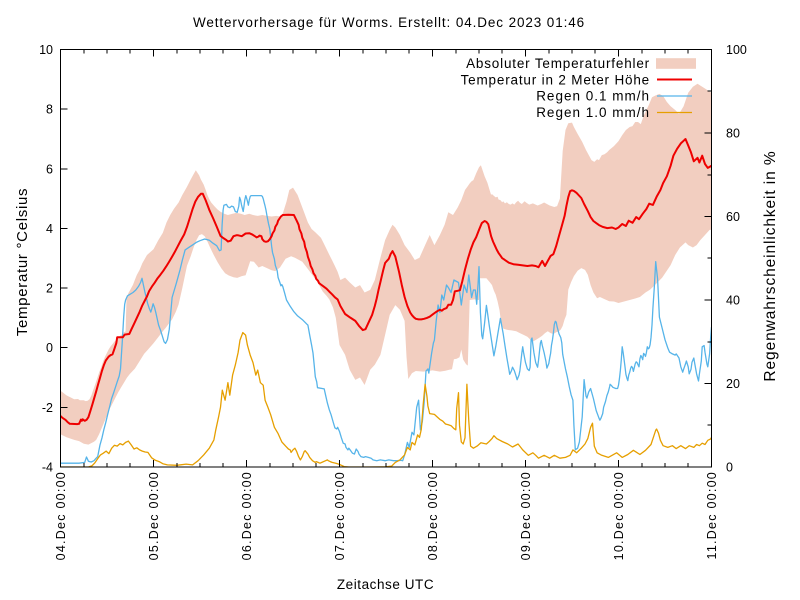 This screenshot has width=800, height=600. I want to click on svg-text: 100, so click(736, 50).